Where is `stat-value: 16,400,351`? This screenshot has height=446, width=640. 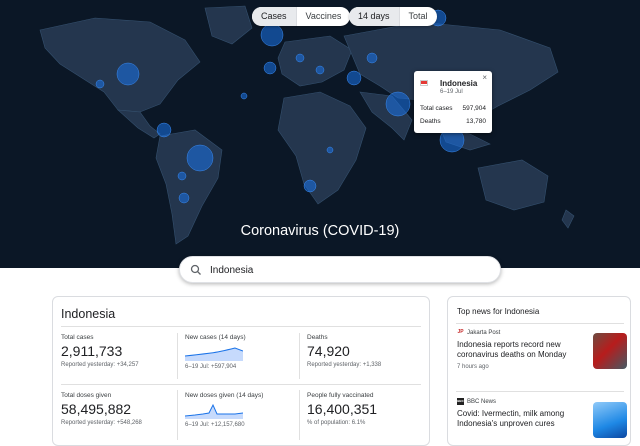 stat-value: 16,400,351 is located at coordinates (342, 409).